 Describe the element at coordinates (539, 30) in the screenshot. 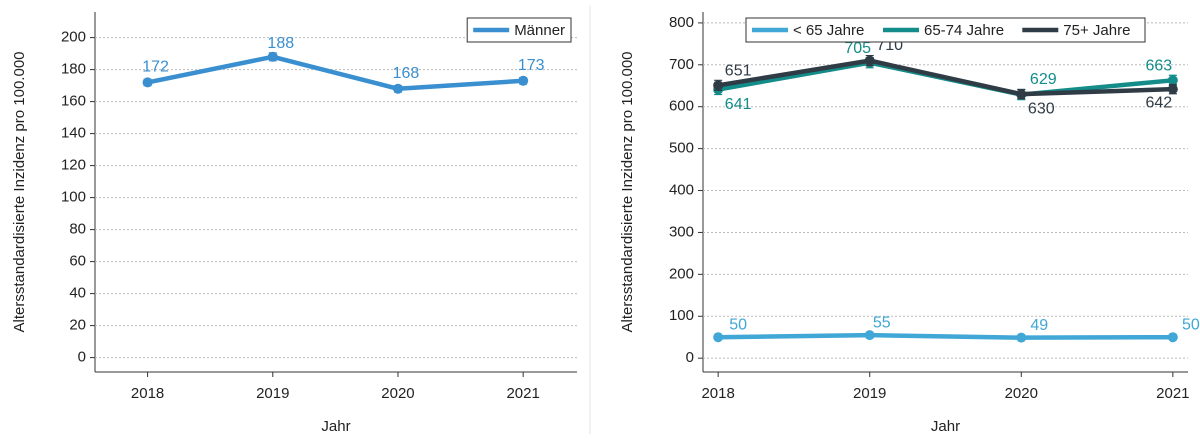

I see `legend-label: Männer` at that location.